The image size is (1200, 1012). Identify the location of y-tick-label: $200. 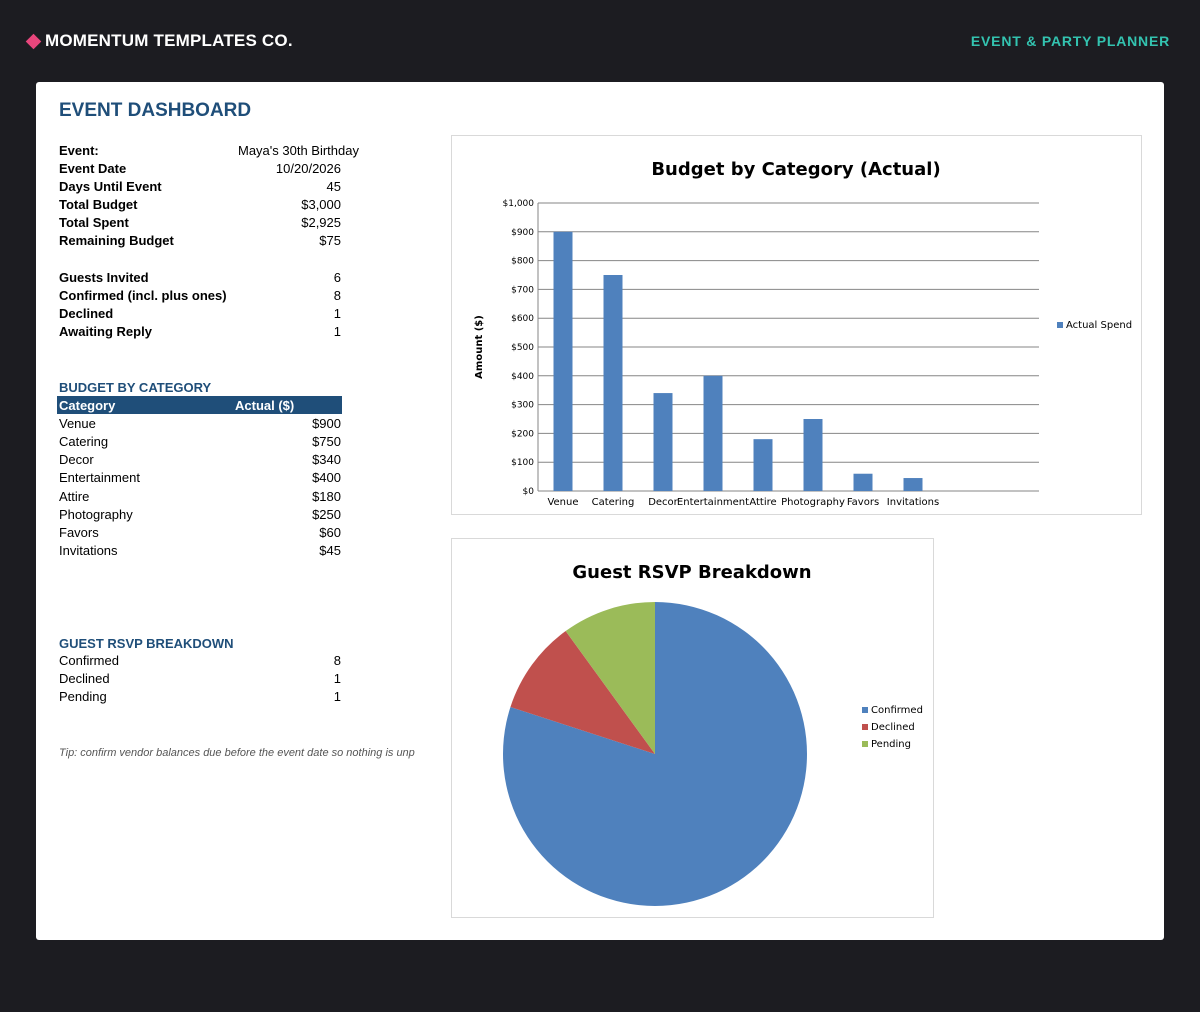
(522, 434).